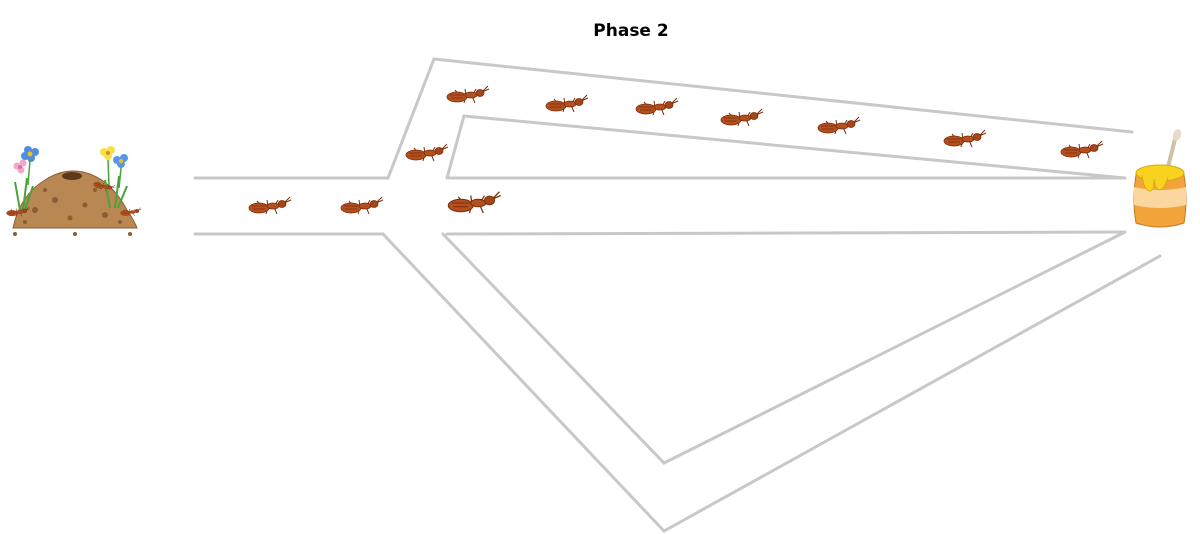 The height and width of the screenshot is (534, 1200). Describe the element at coordinates (74, 191) in the screenshot. I see `anthill-icon` at that location.